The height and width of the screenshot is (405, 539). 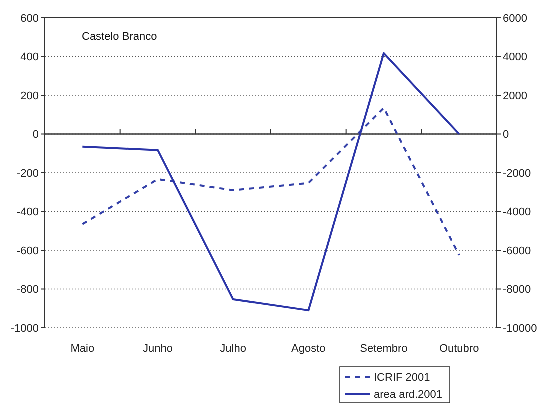 What do you see at coordinates (517, 290) in the screenshot?
I see `y2-tick-label: -8000` at bounding box center [517, 290].